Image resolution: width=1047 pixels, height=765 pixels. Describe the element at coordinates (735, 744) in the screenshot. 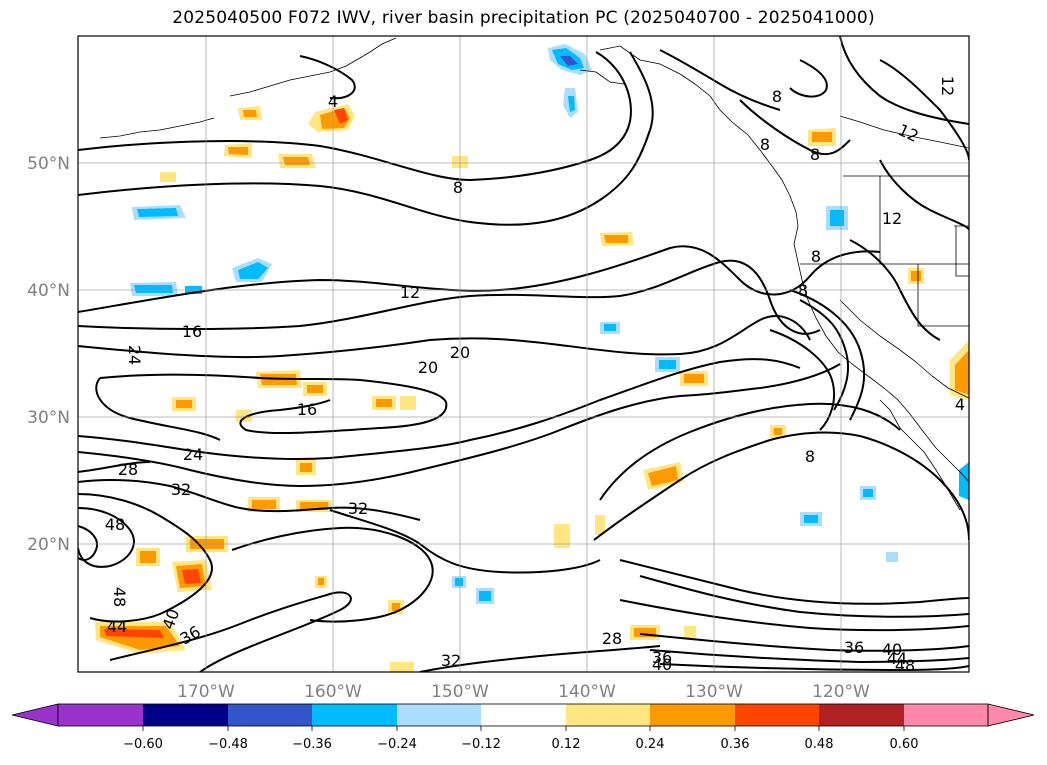

I see `colorbar-tick-label: 0.36` at that location.